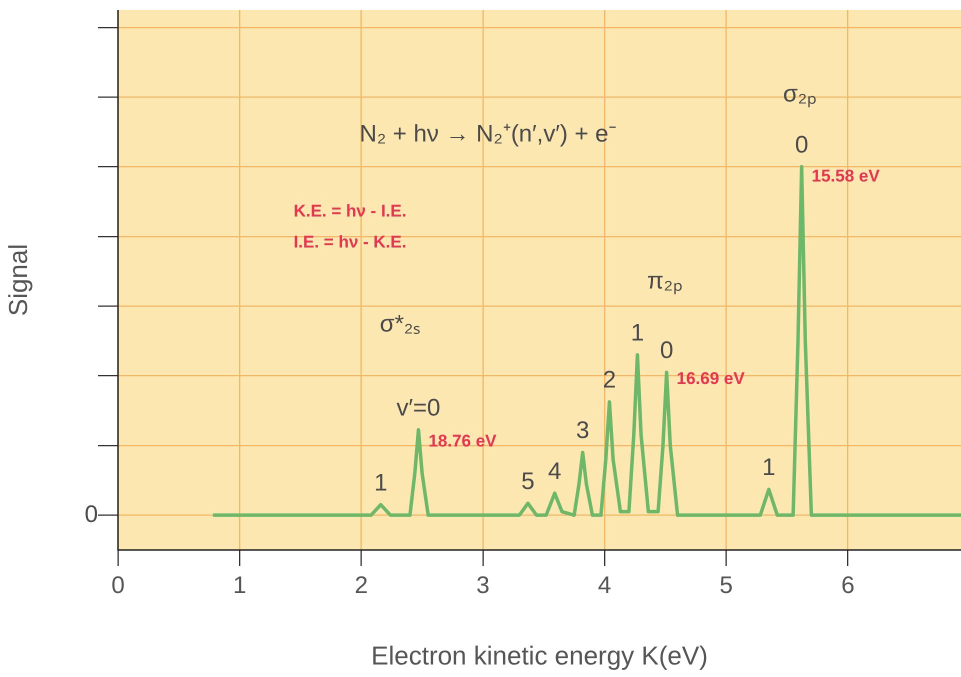 Image resolution: width=961 pixels, height=677 pixels. Describe the element at coordinates (711, 378) in the screenshot. I see `annotation: 16.69 eV` at that location.